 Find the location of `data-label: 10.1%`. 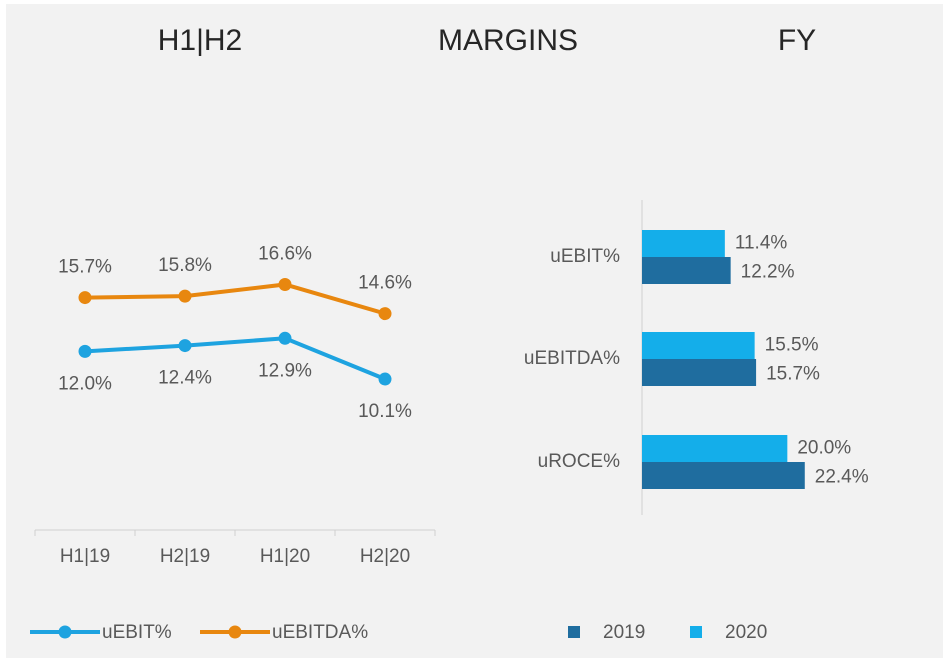

data-label: 10.1% is located at coordinates (385, 411).